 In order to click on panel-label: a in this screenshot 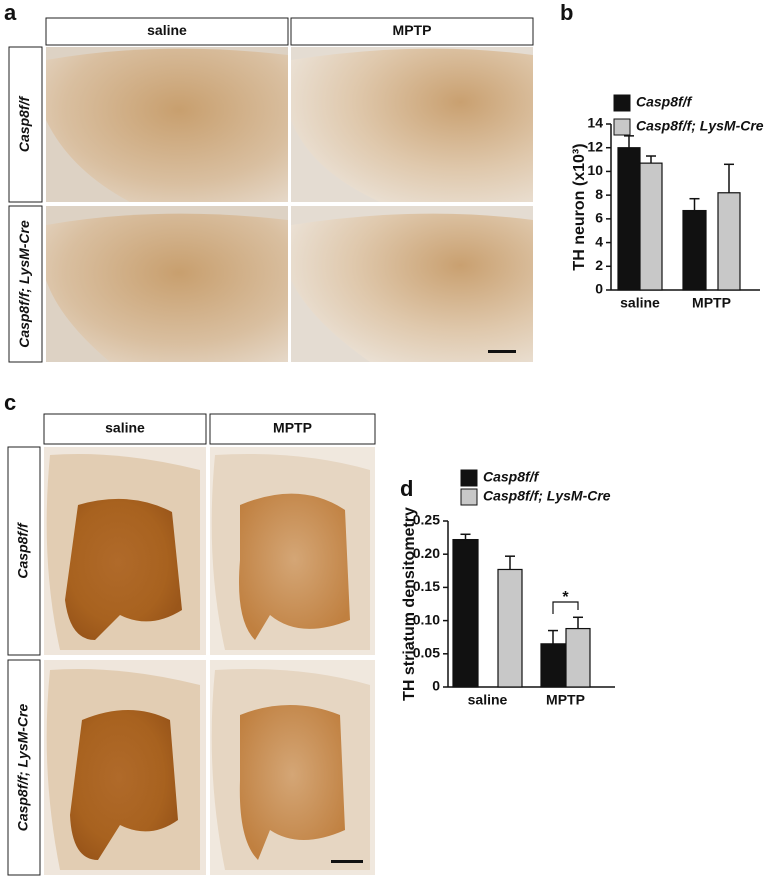, I will do `click(10, 12)`.